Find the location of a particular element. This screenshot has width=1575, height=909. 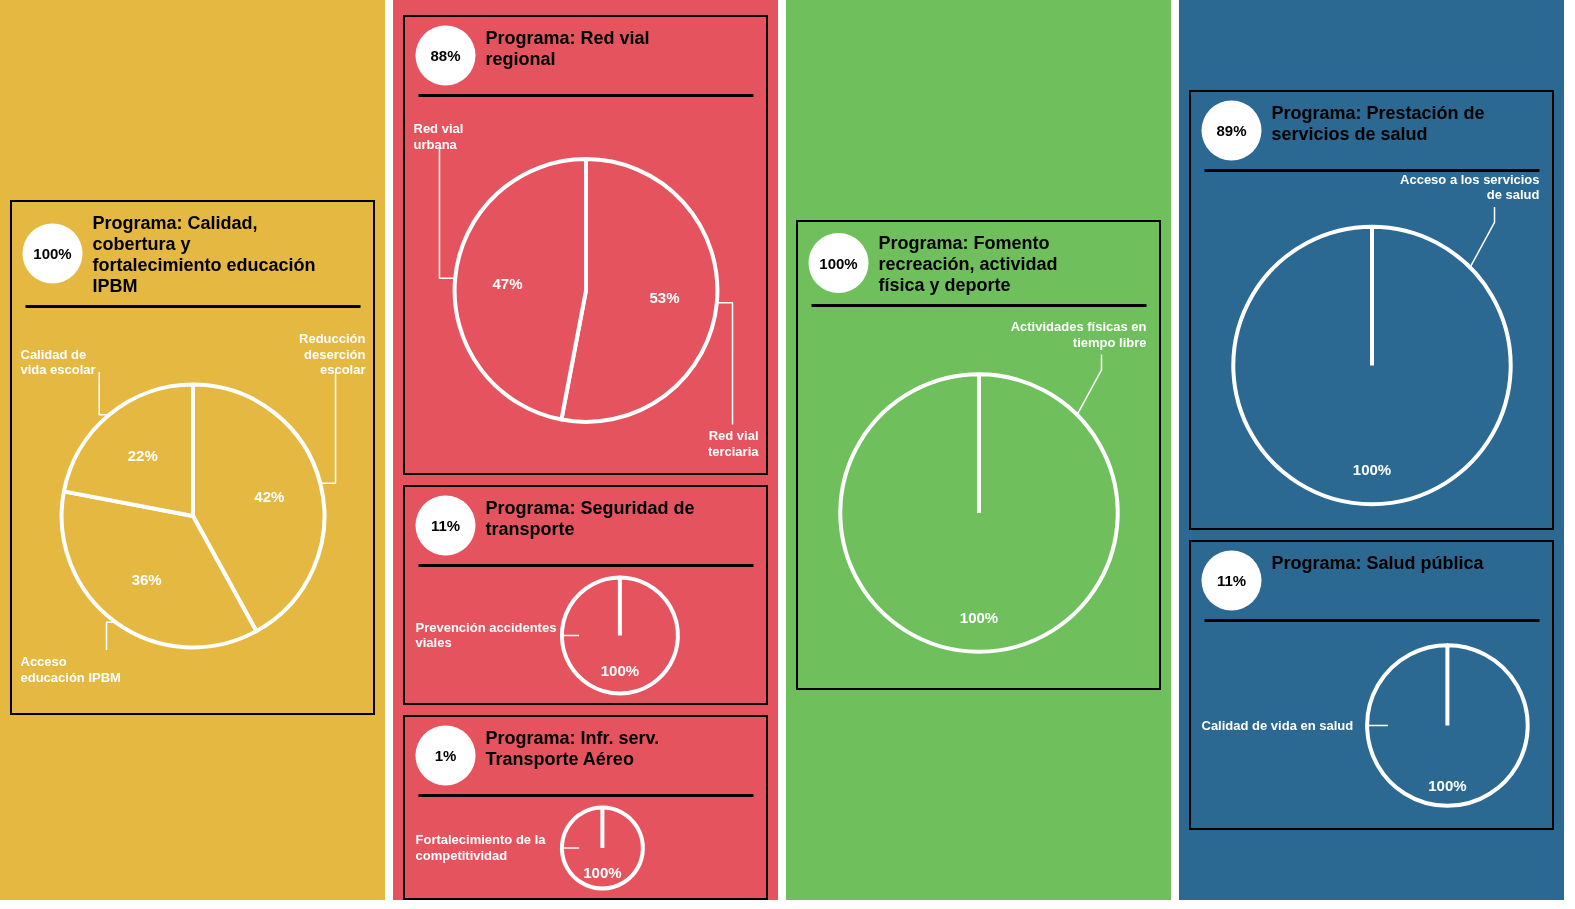

chart-title: Programa: Seguridad de transporte is located at coordinates (590, 518).